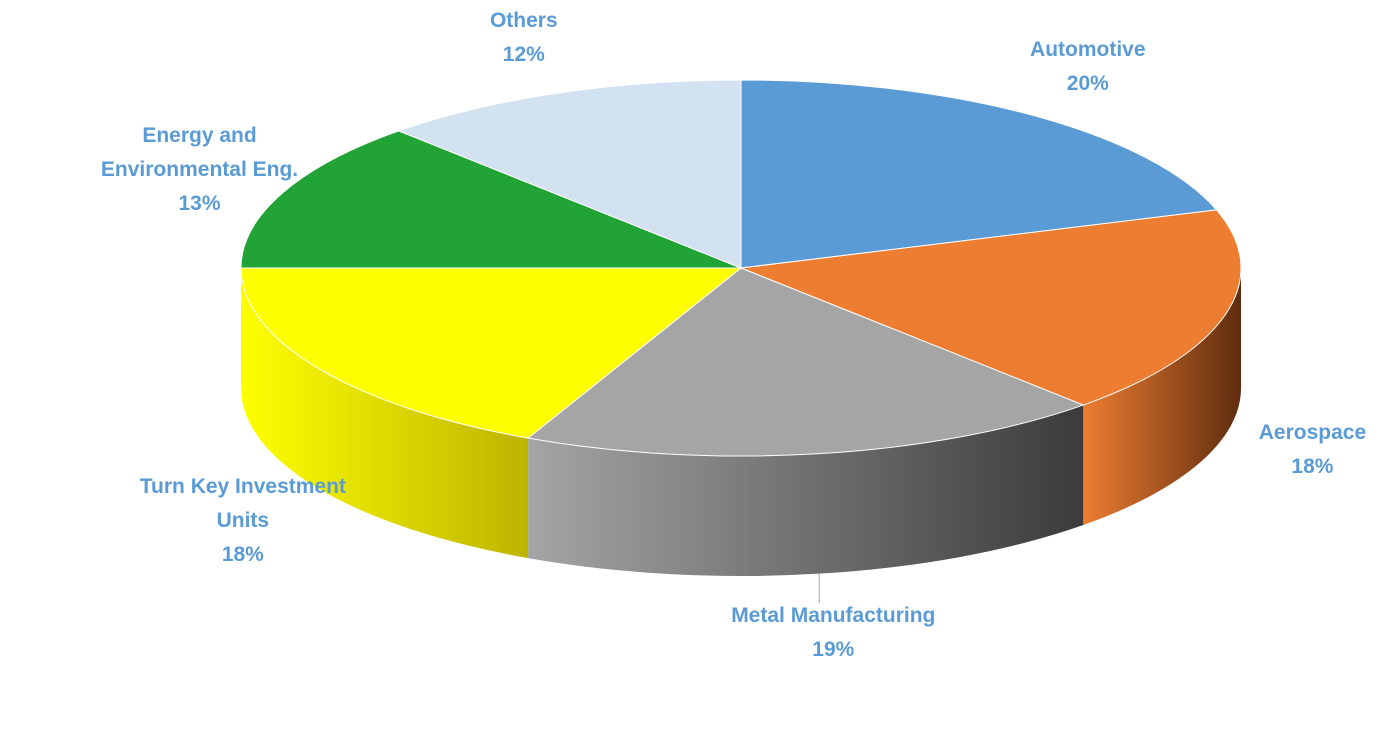 Image resolution: width=1396 pixels, height=741 pixels. Describe the element at coordinates (1088, 67) in the screenshot. I see `slice-label-automotive: Automotive 20%` at that location.